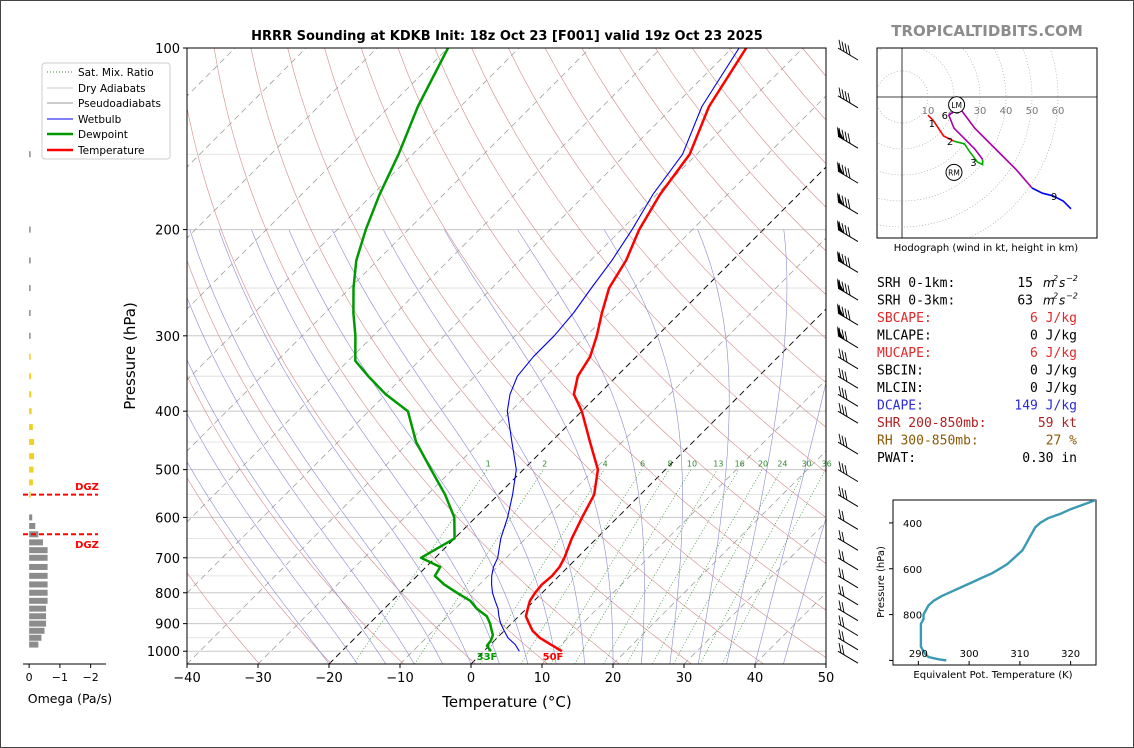  Describe the element at coordinates (70, 698) in the screenshot. I see `omega-x-label: Omega (Pa/s)` at that location.